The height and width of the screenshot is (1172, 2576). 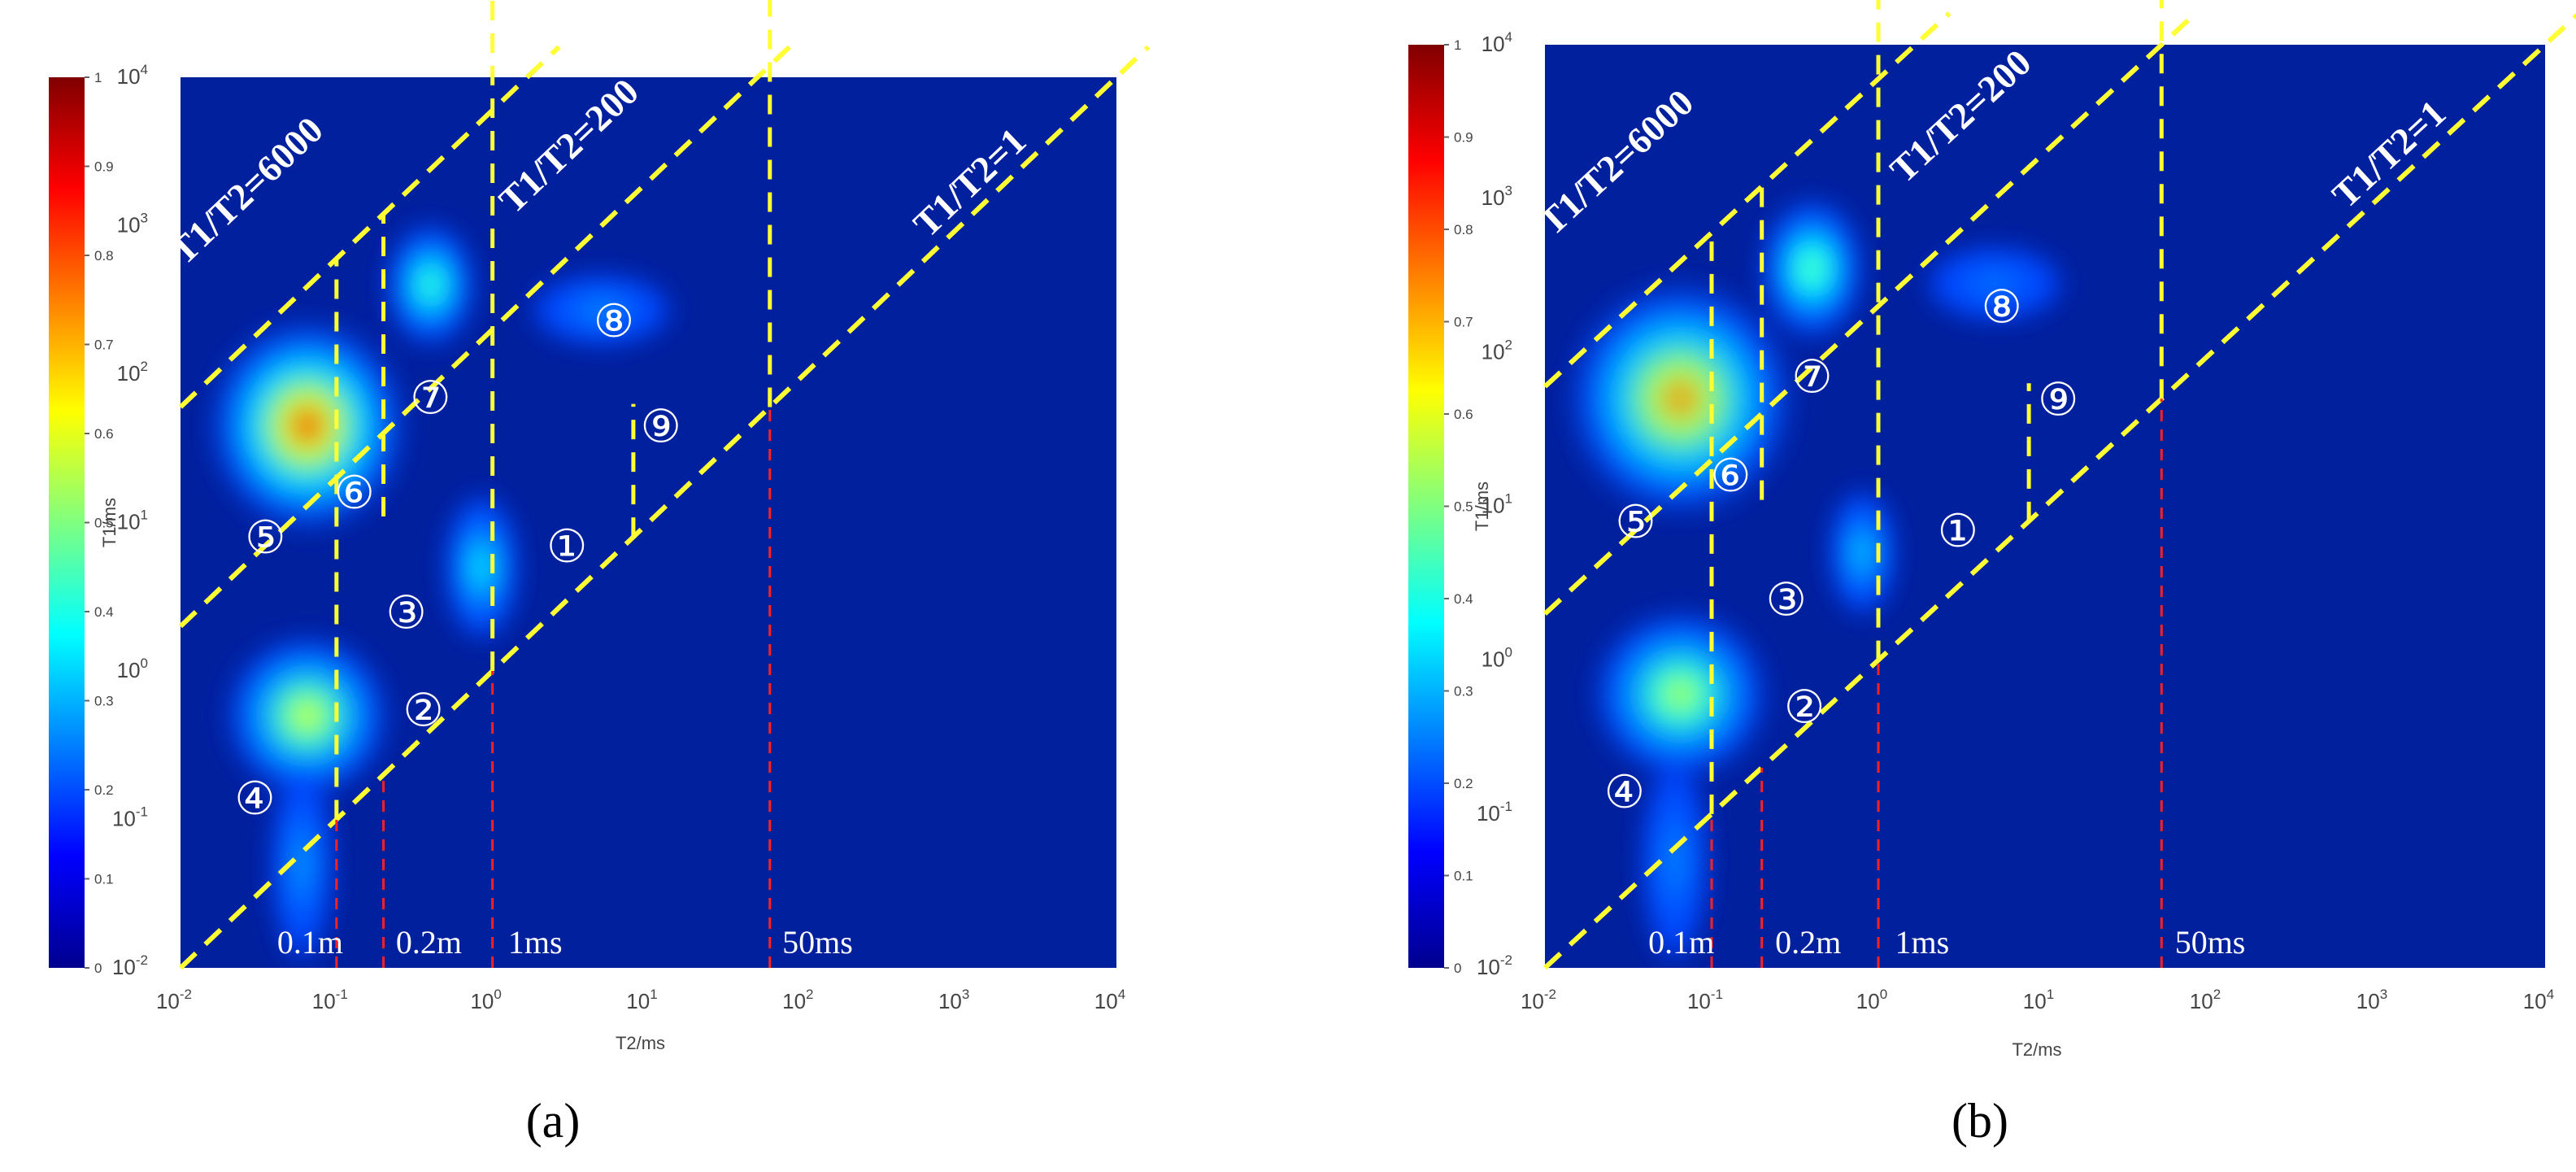 I want to click on colorbar-b: 0 0.1 0.2 0.3 0.4 0.5 0.6 0.7 0.8 0.9 1, so click(x=1440, y=506).